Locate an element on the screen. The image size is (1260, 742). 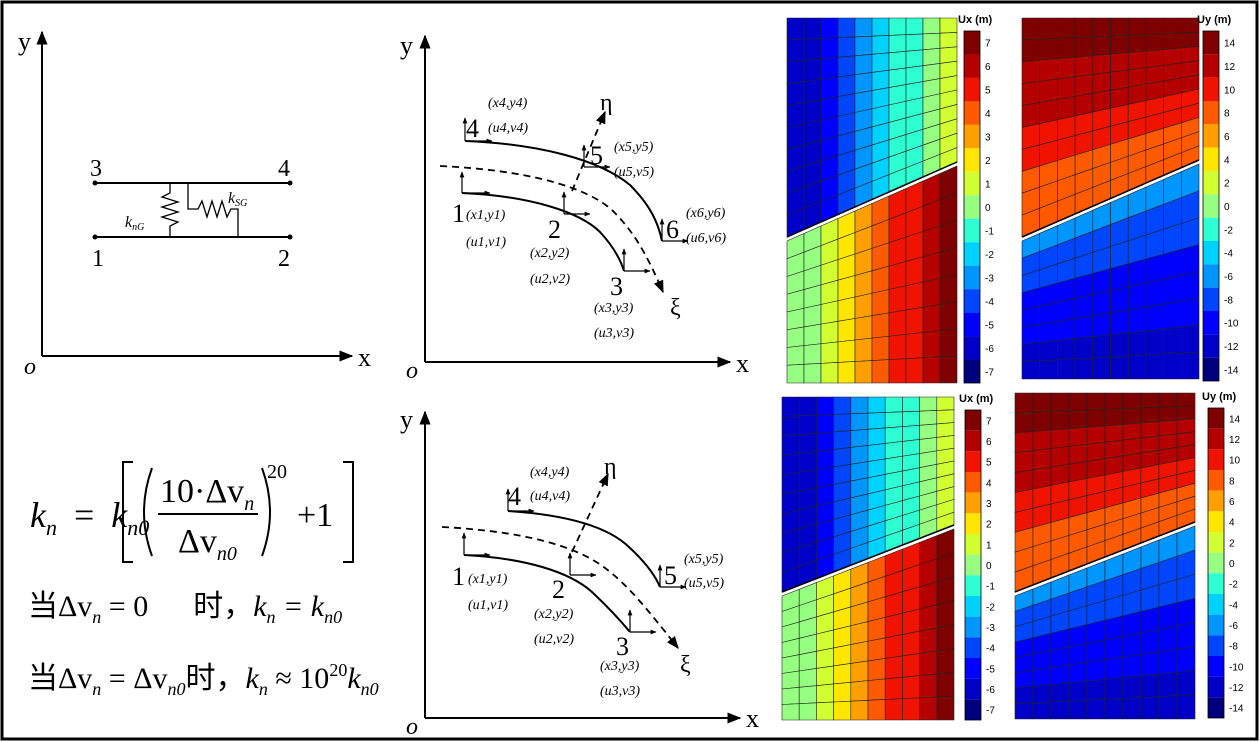
fraction-denominator: Δvn0 is located at coordinates (207, 544).